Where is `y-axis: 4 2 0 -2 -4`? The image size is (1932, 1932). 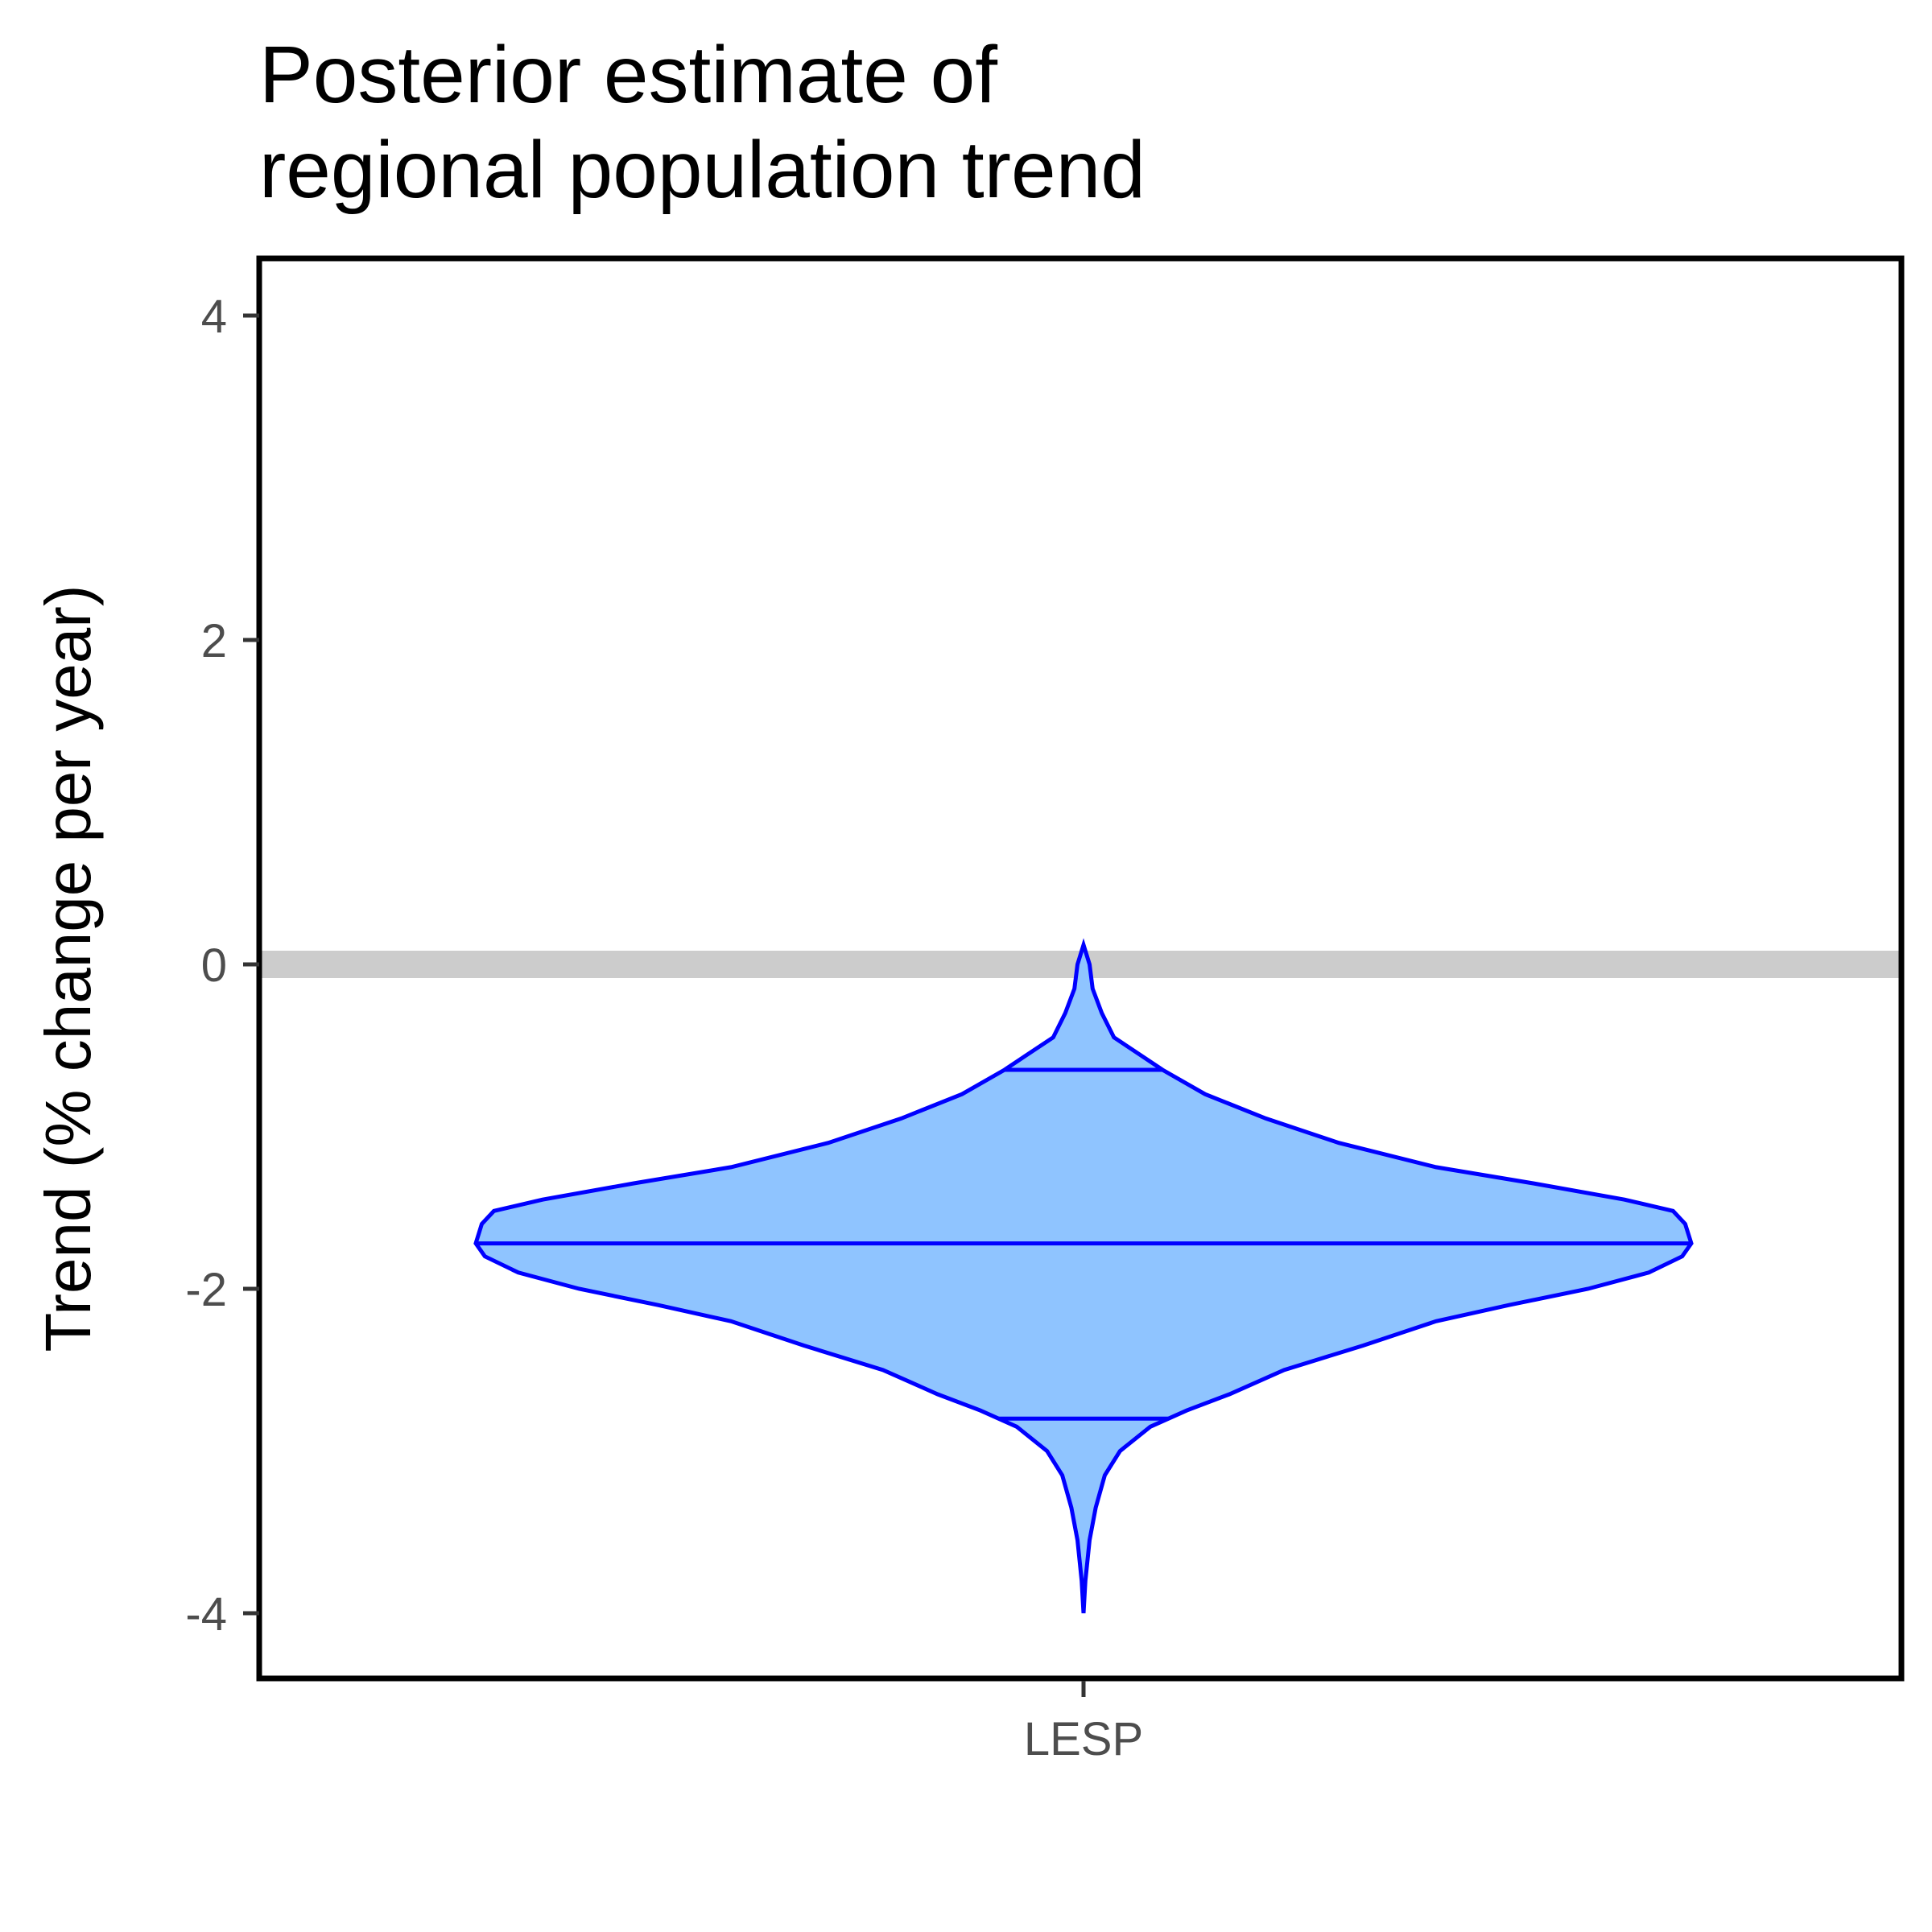
y-axis: 4 2 0 -2 -4 is located at coordinates (222, 966).